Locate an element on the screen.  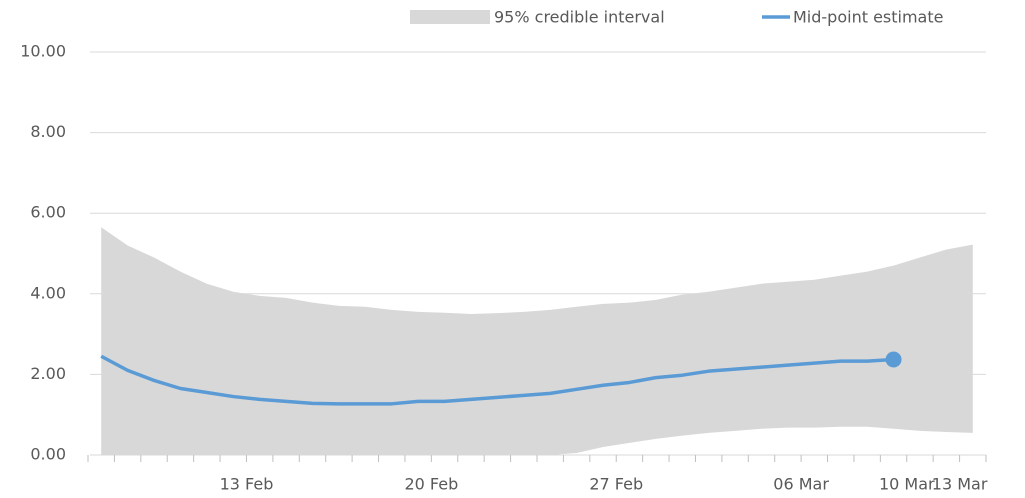
x-tick-label: 13 Feb is located at coordinates (247, 484).